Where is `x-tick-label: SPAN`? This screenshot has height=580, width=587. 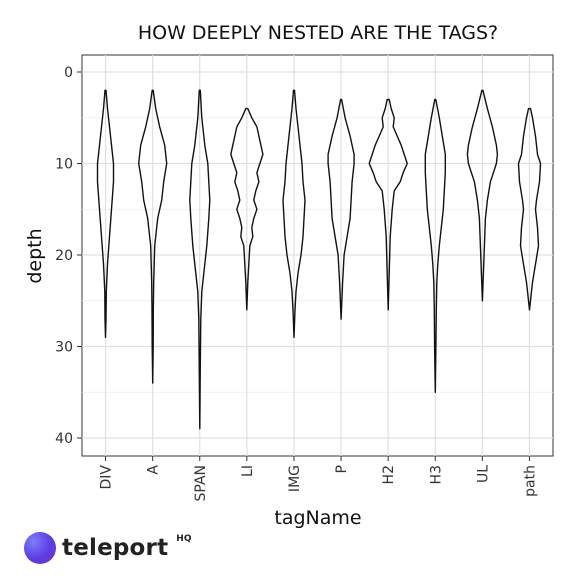 x-tick-label: SPAN is located at coordinates (201, 483).